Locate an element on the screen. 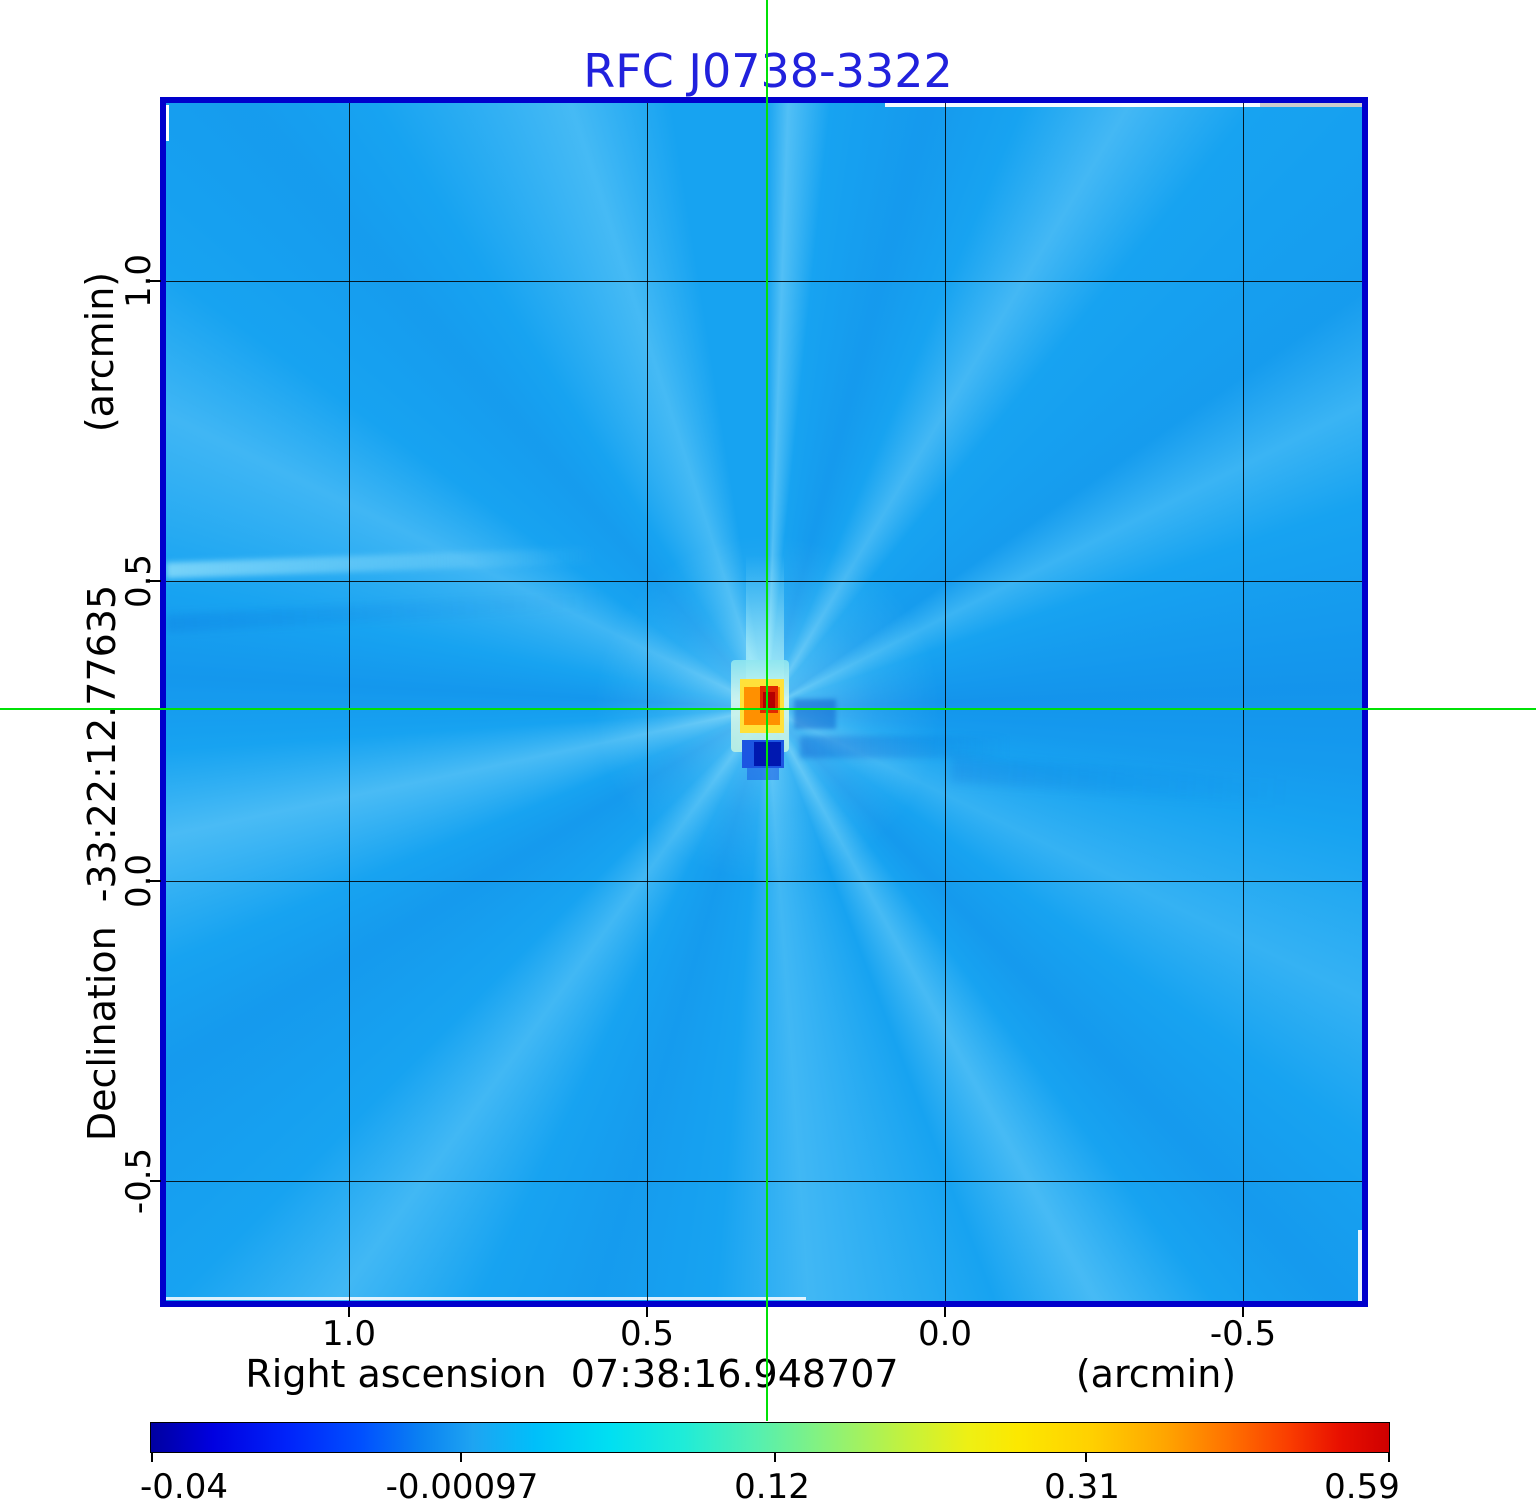 Image resolution: width=1536 pixels, height=1511 pixels. source-plume is located at coordinates (765, 617).